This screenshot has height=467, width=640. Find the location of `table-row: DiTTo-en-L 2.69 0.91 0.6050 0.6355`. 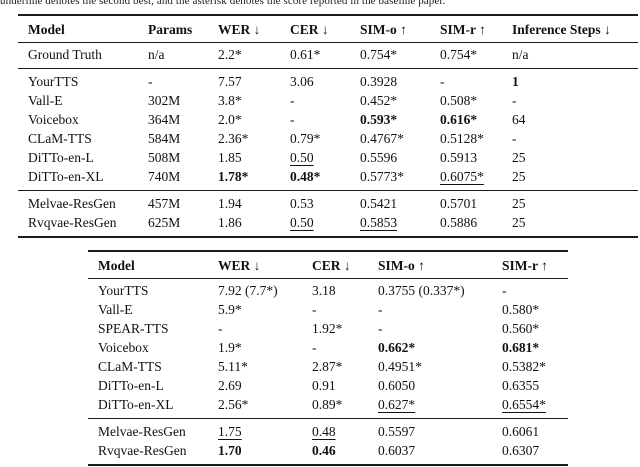

table-row: DiTTo-en-L 2.69 0.91 0.6050 0.6355 is located at coordinates (328, 385).